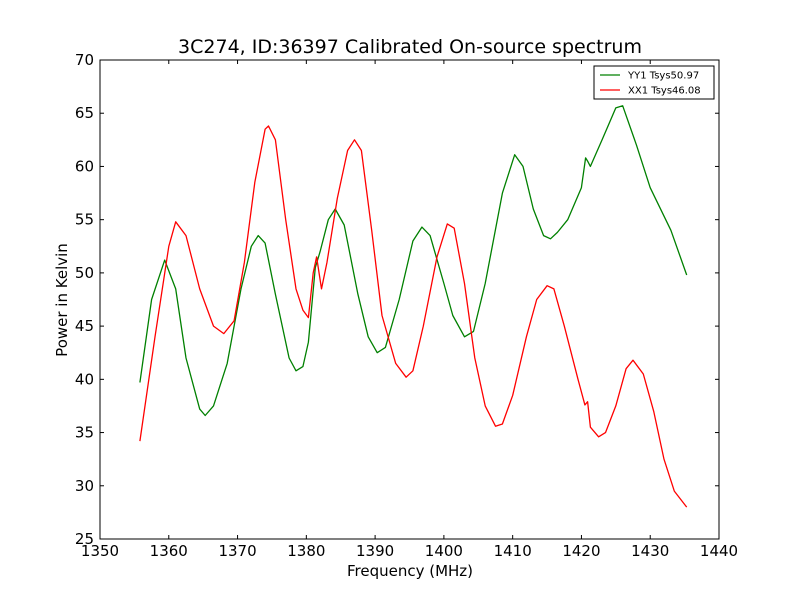  I want to click on y-tick-label: 45, so click(84, 326).